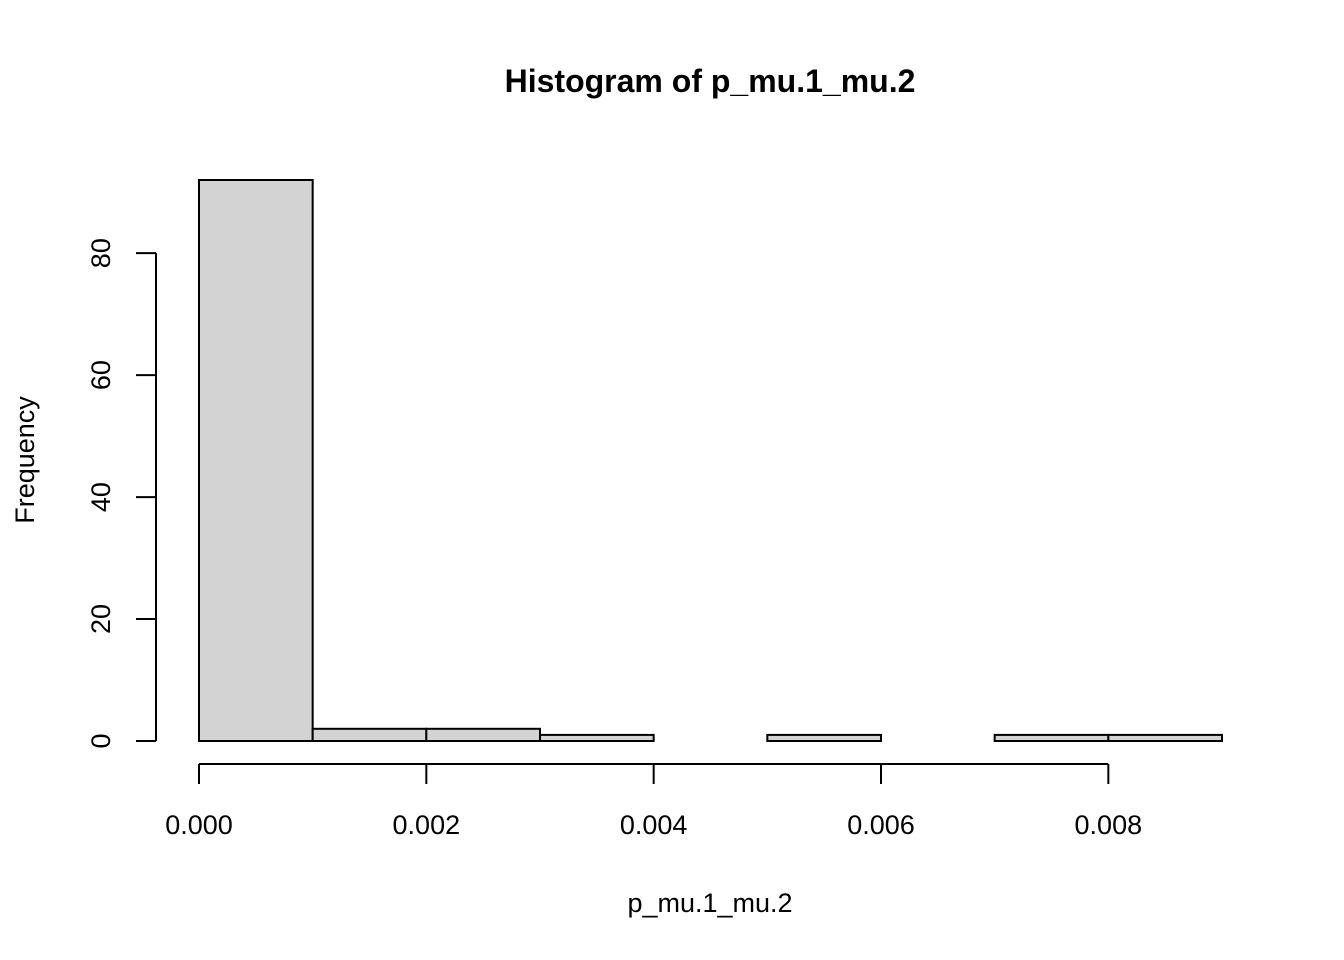  I want to click on x-axis: 0.000 0.002 0.004 0.006 0.008, so click(654, 801).